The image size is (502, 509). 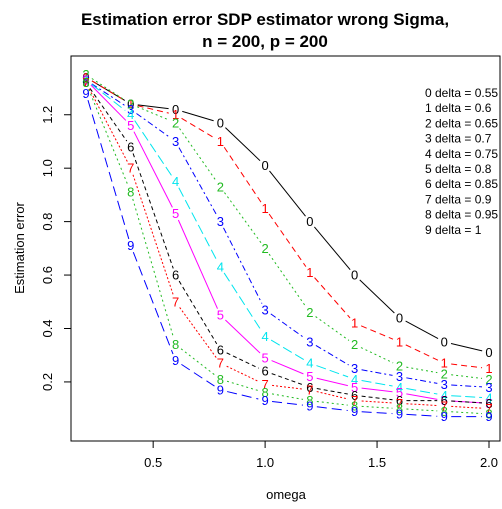 What do you see at coordinates (286, 494) in the screenshot?
I see `x-axis-label: omega` at bounding box center [286, 494].